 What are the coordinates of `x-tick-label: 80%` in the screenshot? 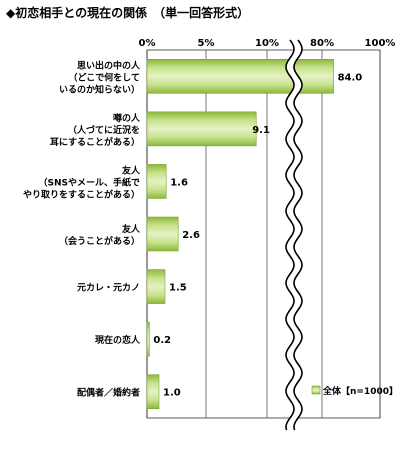 It's located at (322, 43).